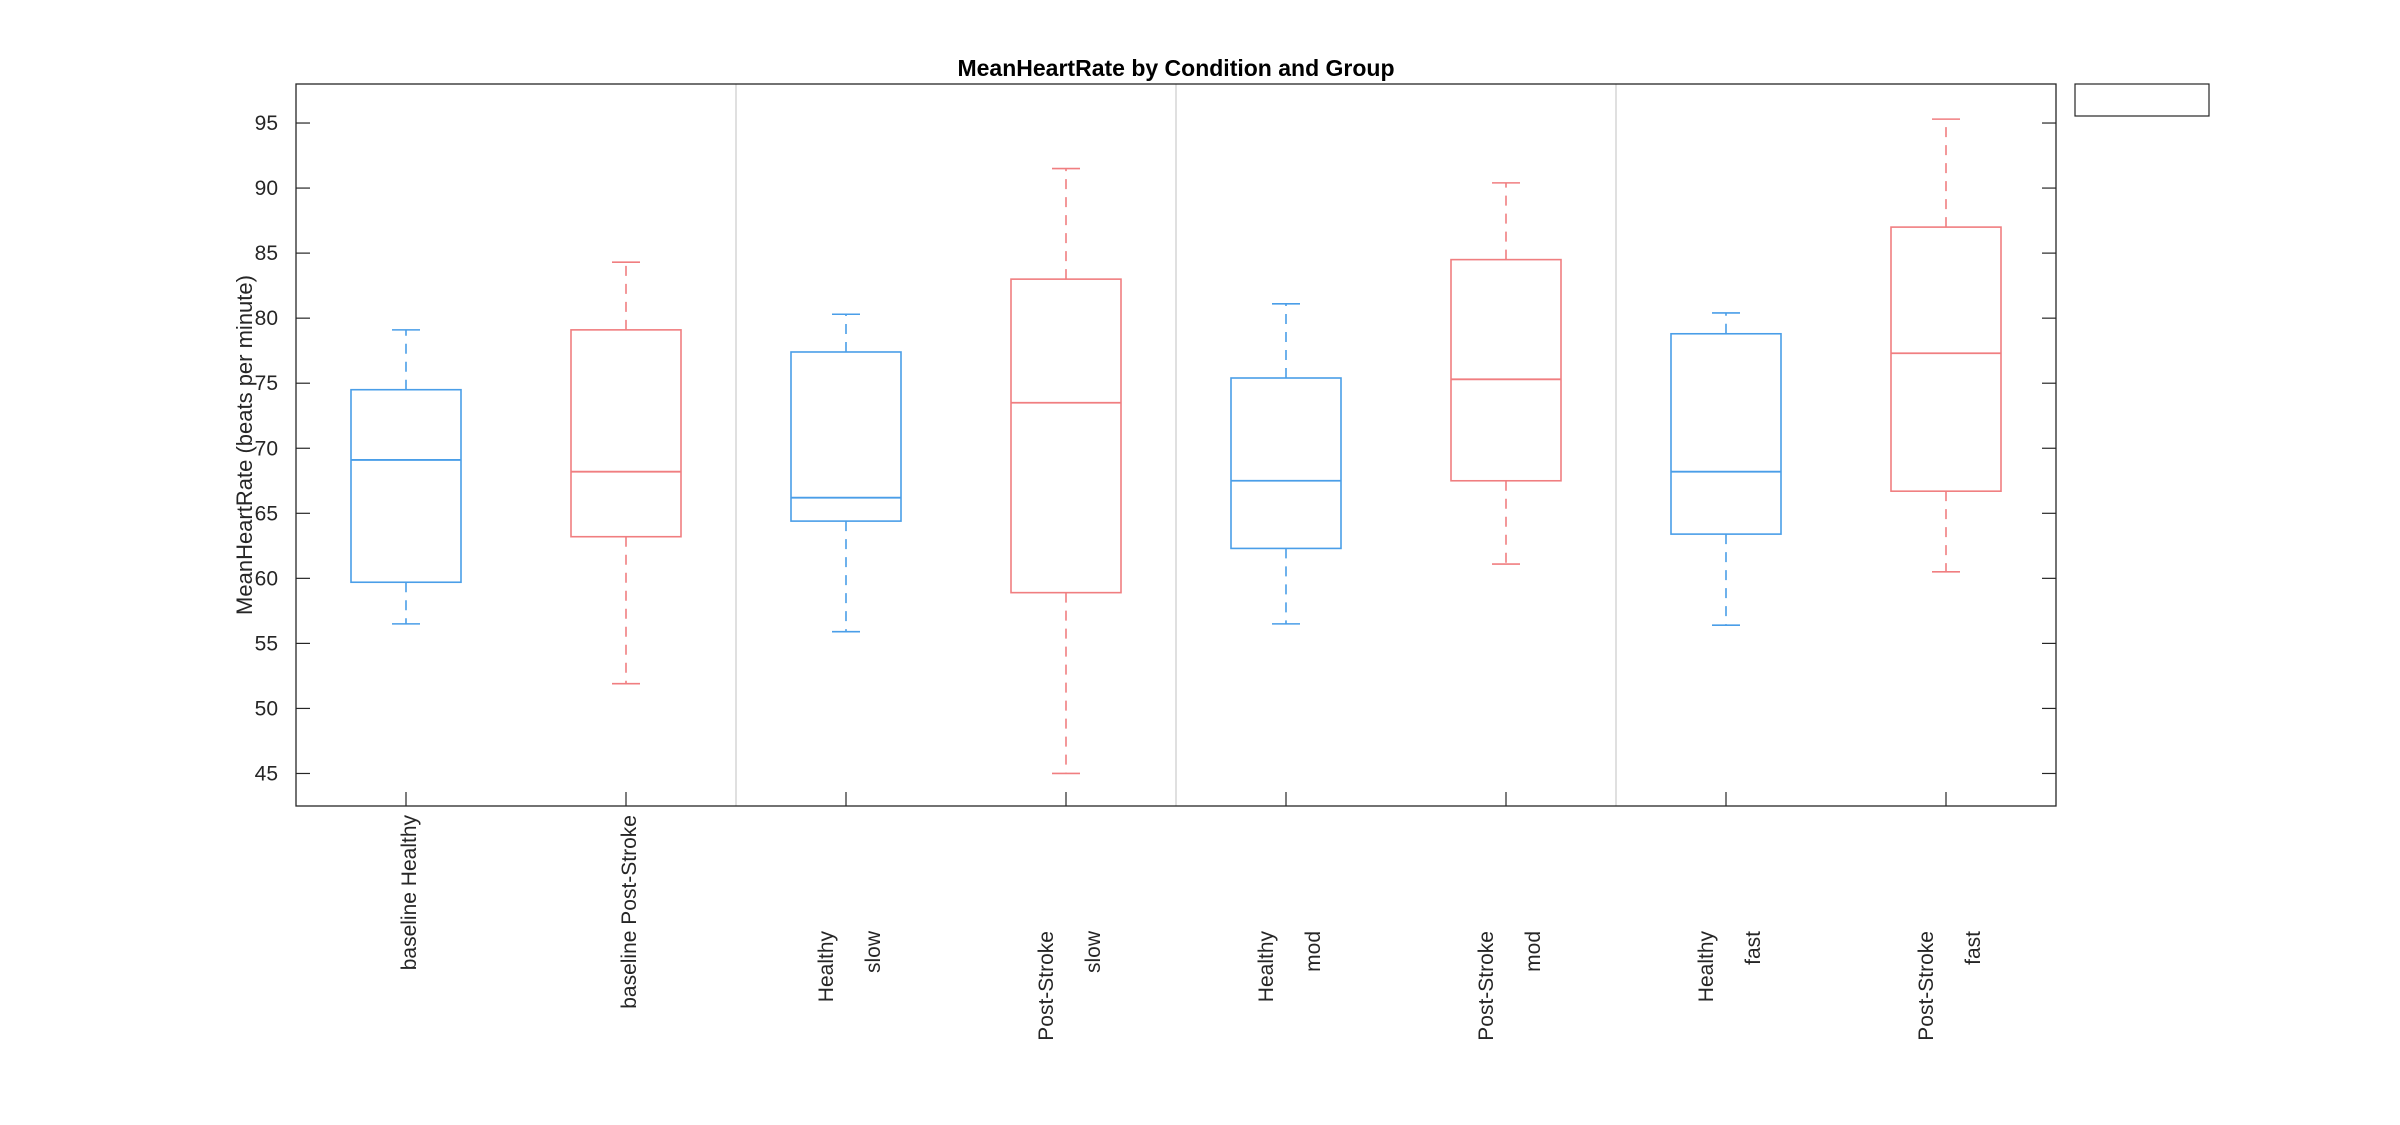 The height and width of the screenshot is (1125, 2400). Describe the element at coordinates (826, 967) in the screenshot. I see `x-tick-label-3-line1: Healthy` at that location.